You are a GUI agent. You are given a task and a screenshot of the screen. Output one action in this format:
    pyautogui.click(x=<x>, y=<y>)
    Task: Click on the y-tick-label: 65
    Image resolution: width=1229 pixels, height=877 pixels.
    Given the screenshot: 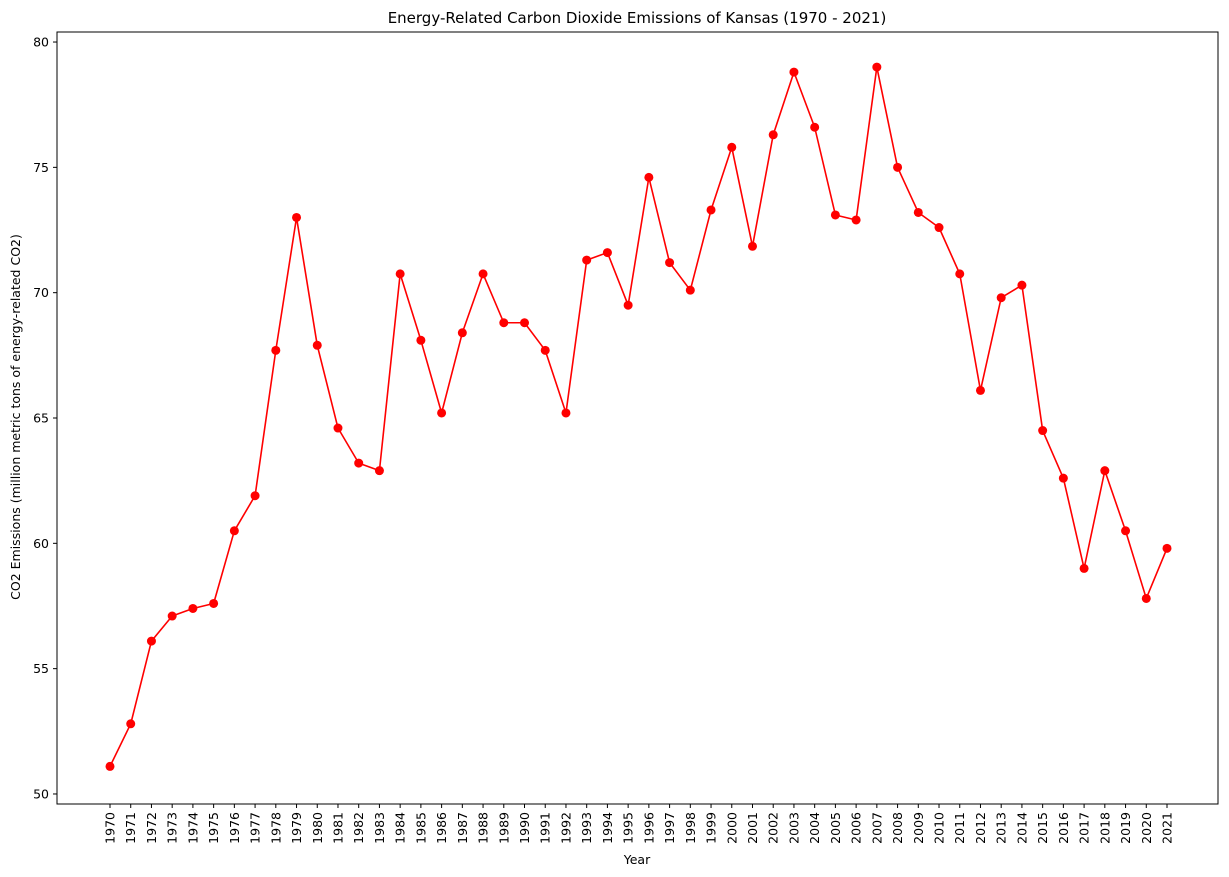 What is the action you would take?
    pyautogui.click(x=41, y=418)
    